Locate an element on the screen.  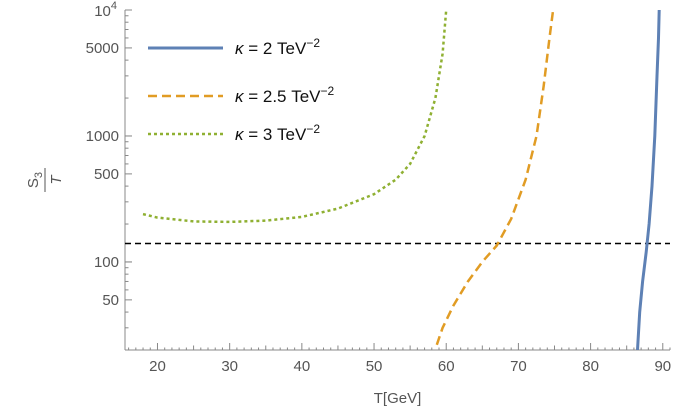
y-tick-label: 100 is located at coordinates (106, 262).